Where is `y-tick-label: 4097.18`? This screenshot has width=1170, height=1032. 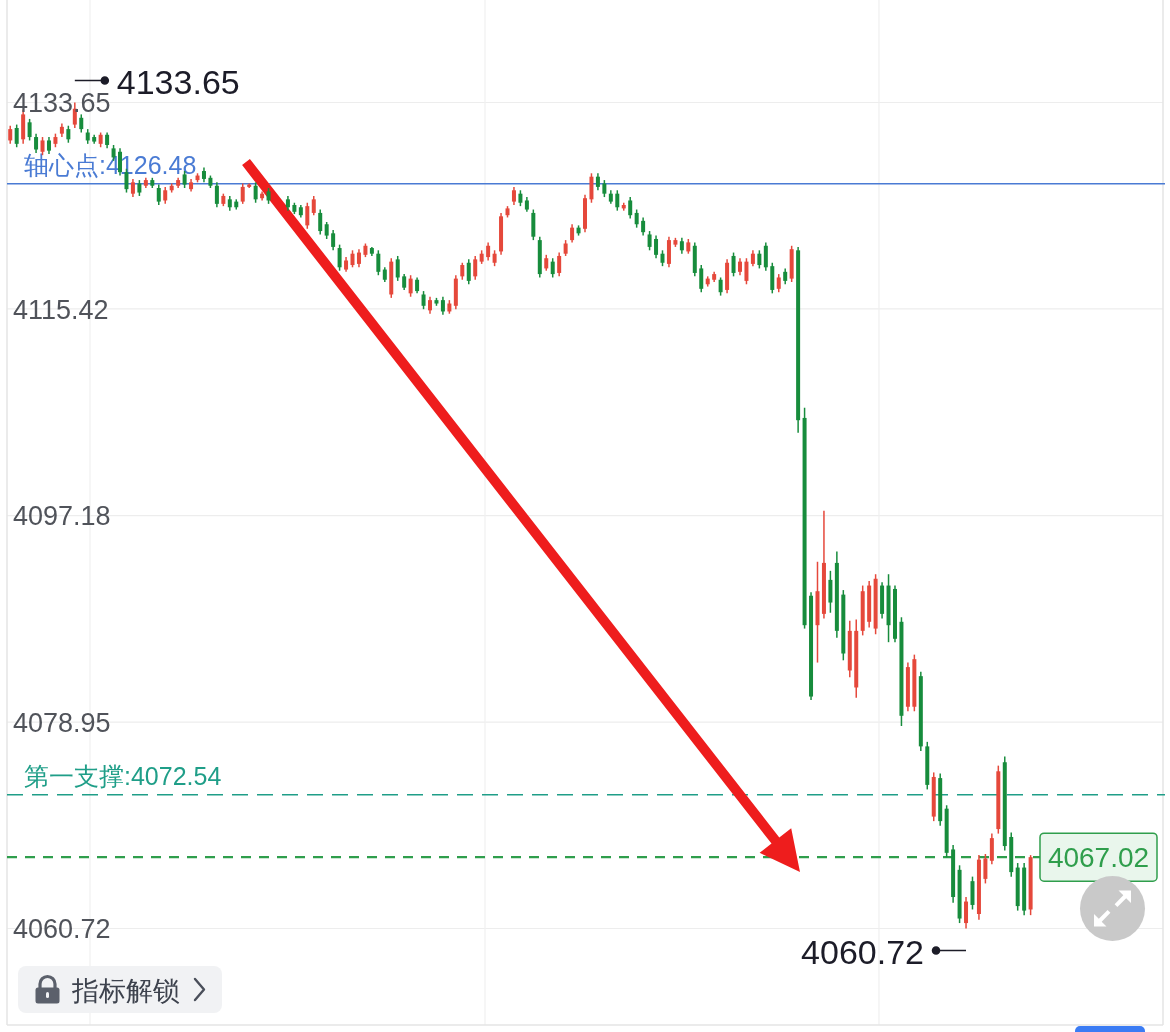 y-tick-label: 4097.18 is located at coordinates (62, 516).